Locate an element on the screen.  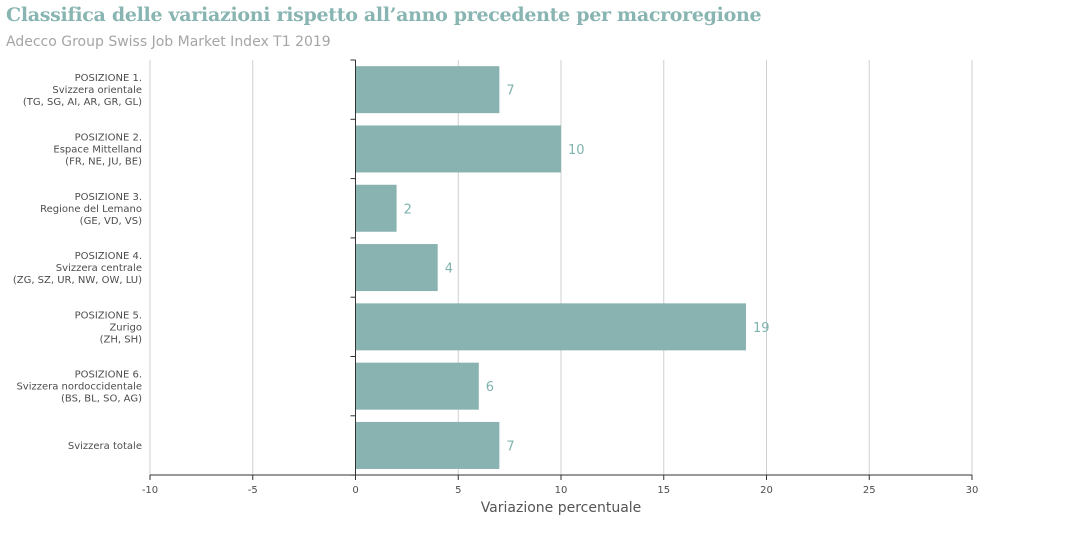
x-tick-label: -10 is located at coordinates (150, 490).